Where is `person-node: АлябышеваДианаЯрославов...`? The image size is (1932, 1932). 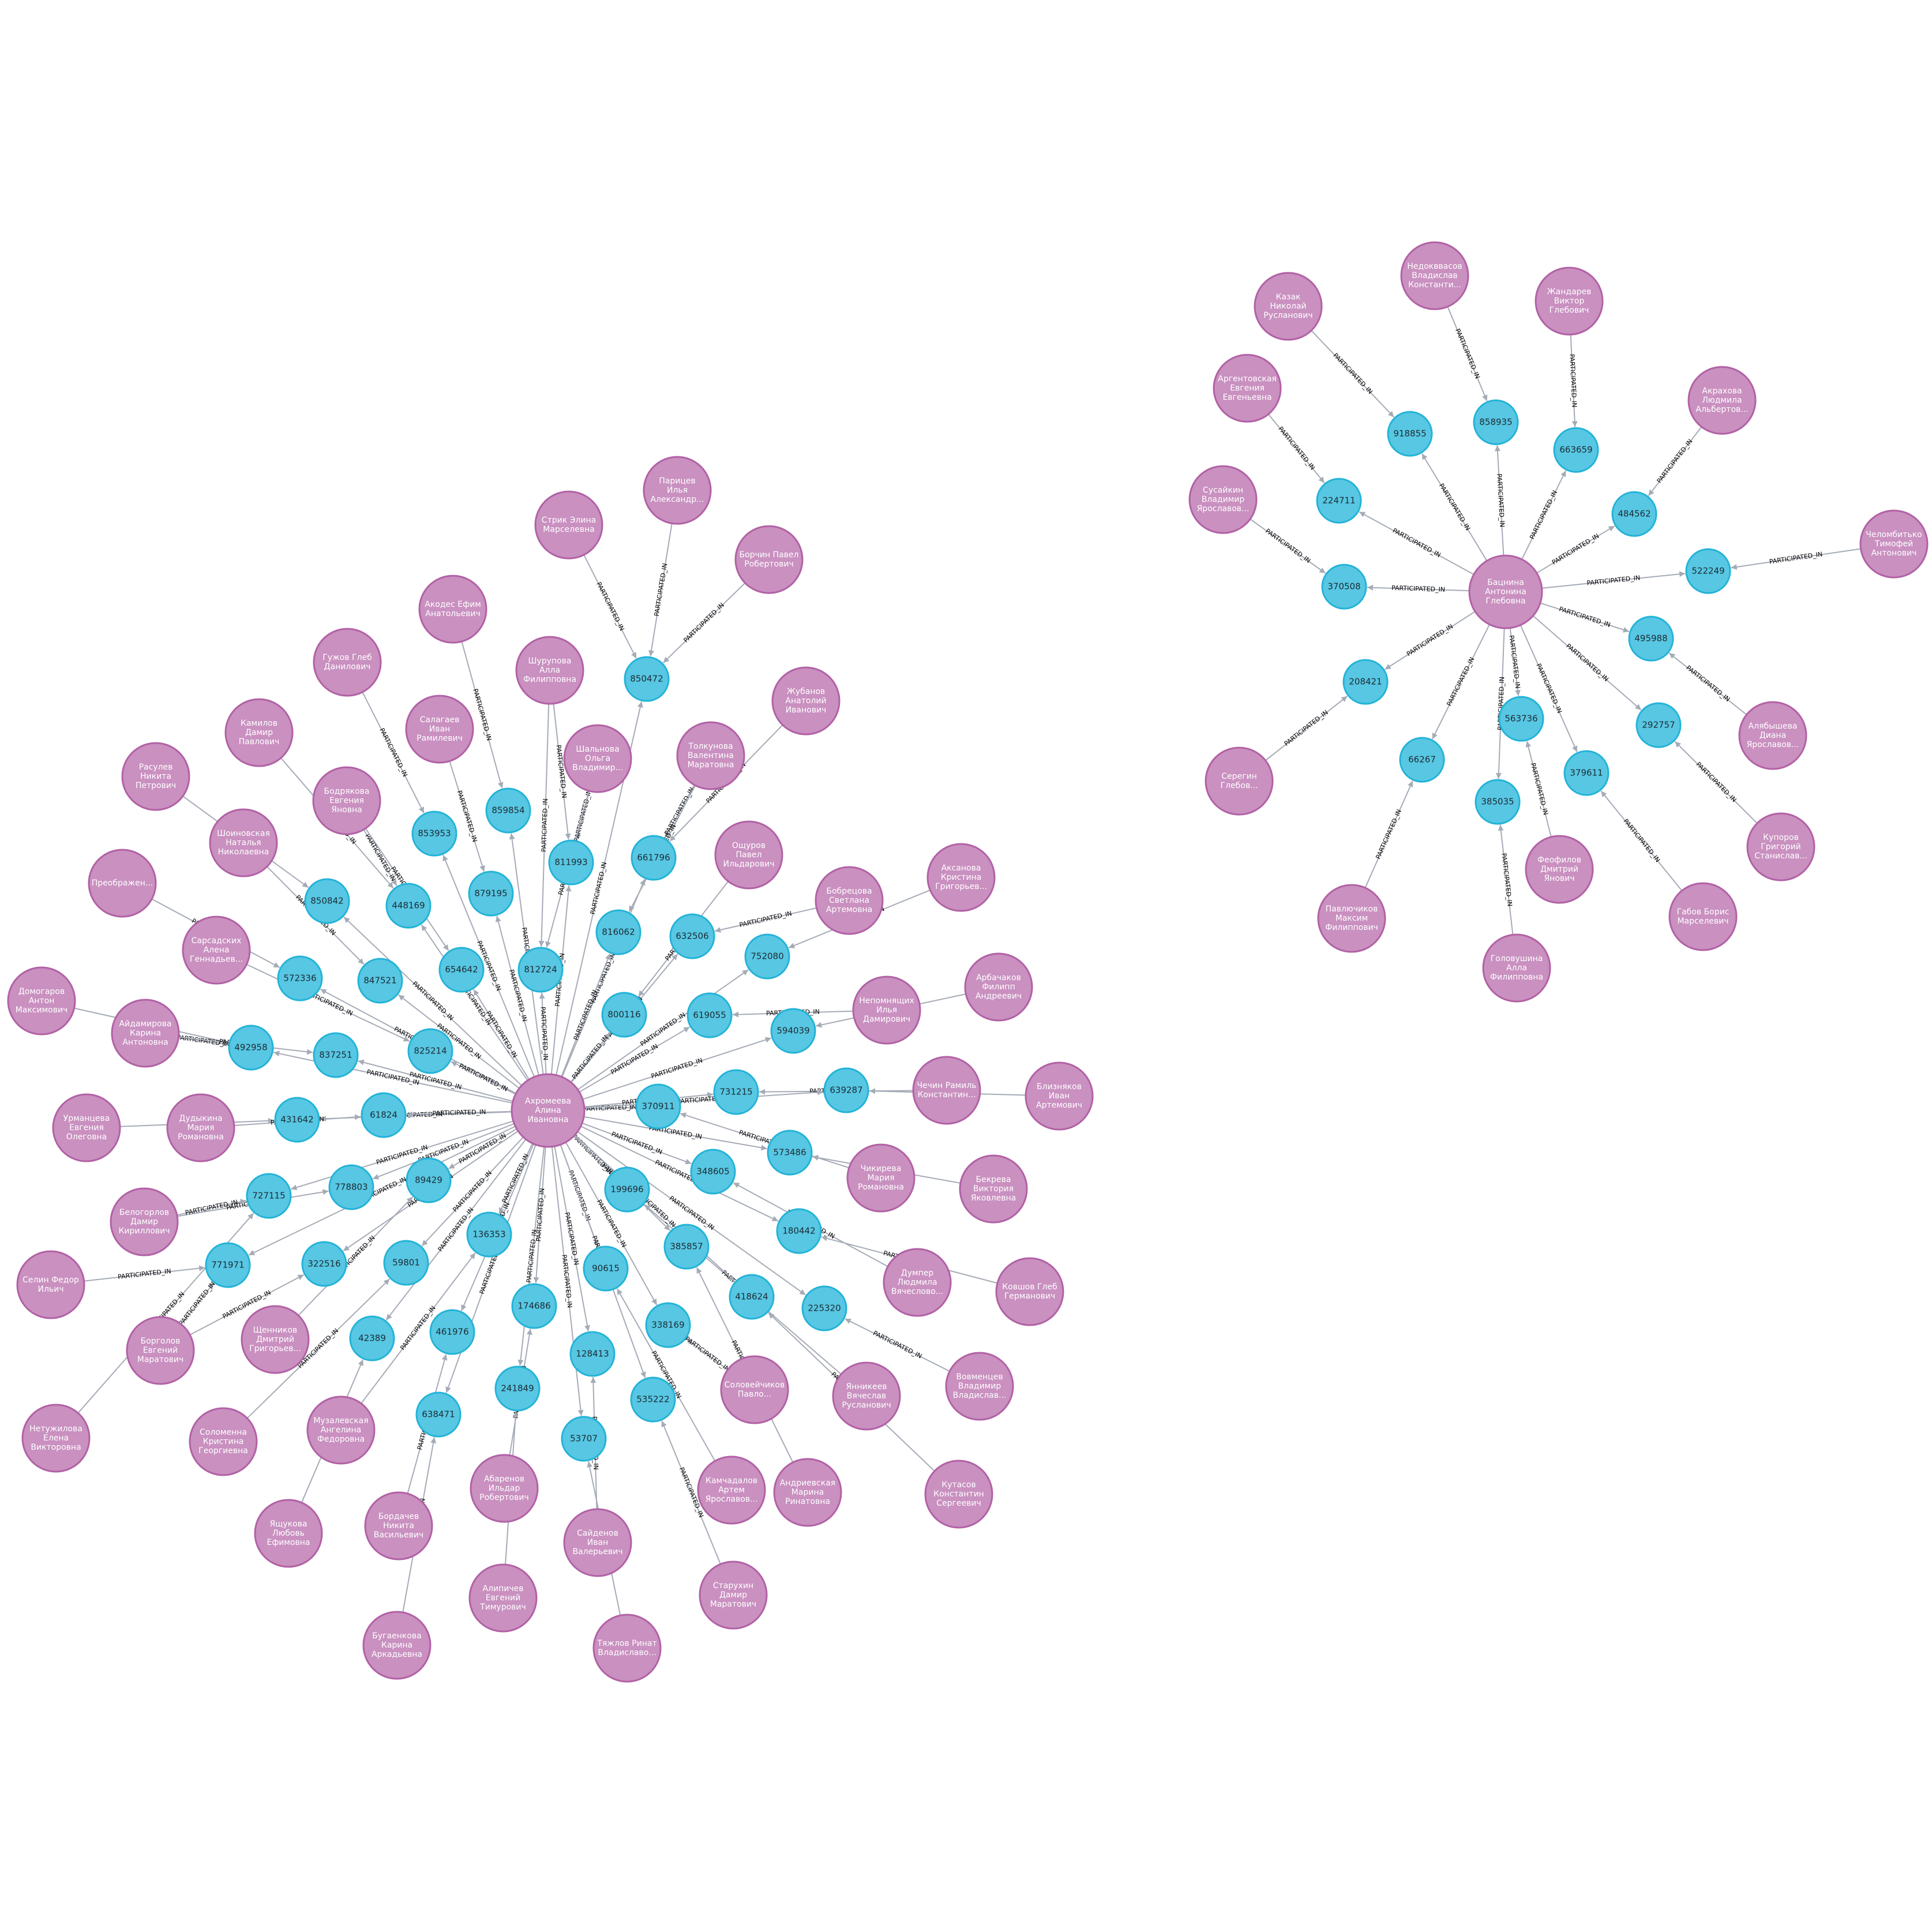
person-node: АлябышеваДианаЯрославов... is located at coordinates (1773, 735).